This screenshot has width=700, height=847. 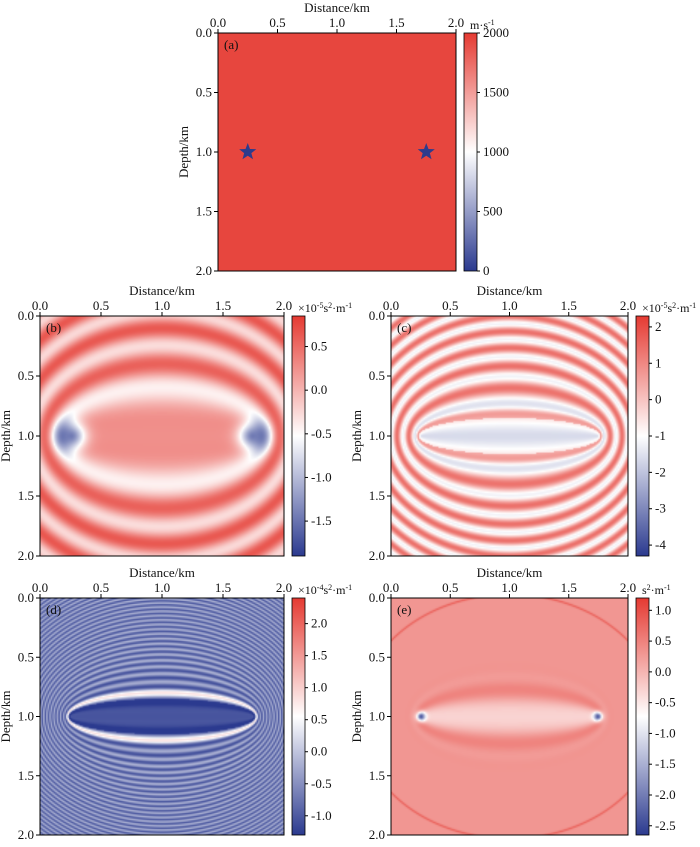 I want to click on panel-label: (b), so click(x=53, y=327).